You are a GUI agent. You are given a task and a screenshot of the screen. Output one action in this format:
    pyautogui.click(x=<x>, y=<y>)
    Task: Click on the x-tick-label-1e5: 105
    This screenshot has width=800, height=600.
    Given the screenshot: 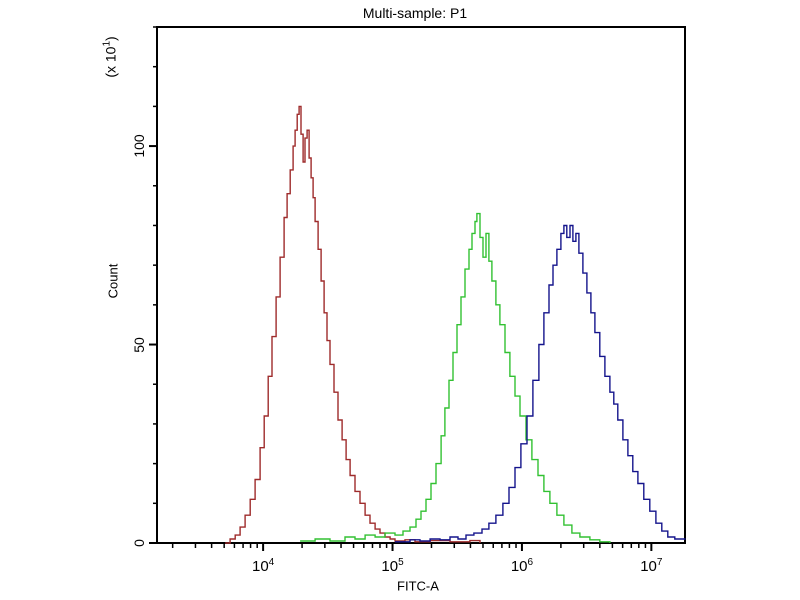 What is the action you would take?
    pyautogui.click(x=392, y=566)
    